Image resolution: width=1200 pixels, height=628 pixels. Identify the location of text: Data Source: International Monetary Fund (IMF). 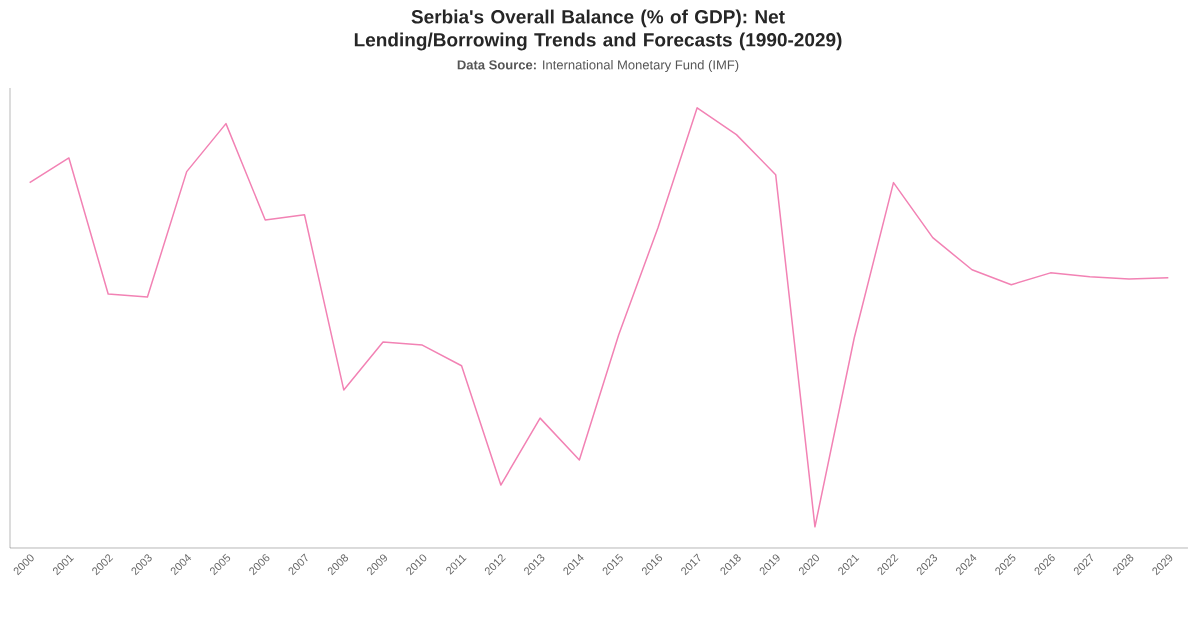
(598, 66).